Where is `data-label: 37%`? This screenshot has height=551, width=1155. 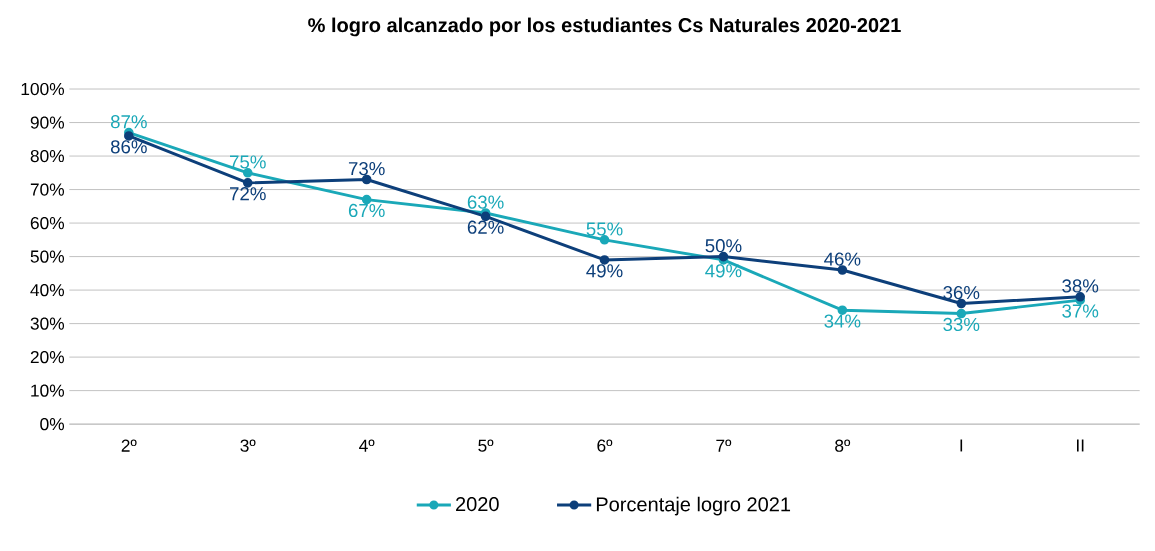 data-label: 37% is located at coordinates (1080, 311).